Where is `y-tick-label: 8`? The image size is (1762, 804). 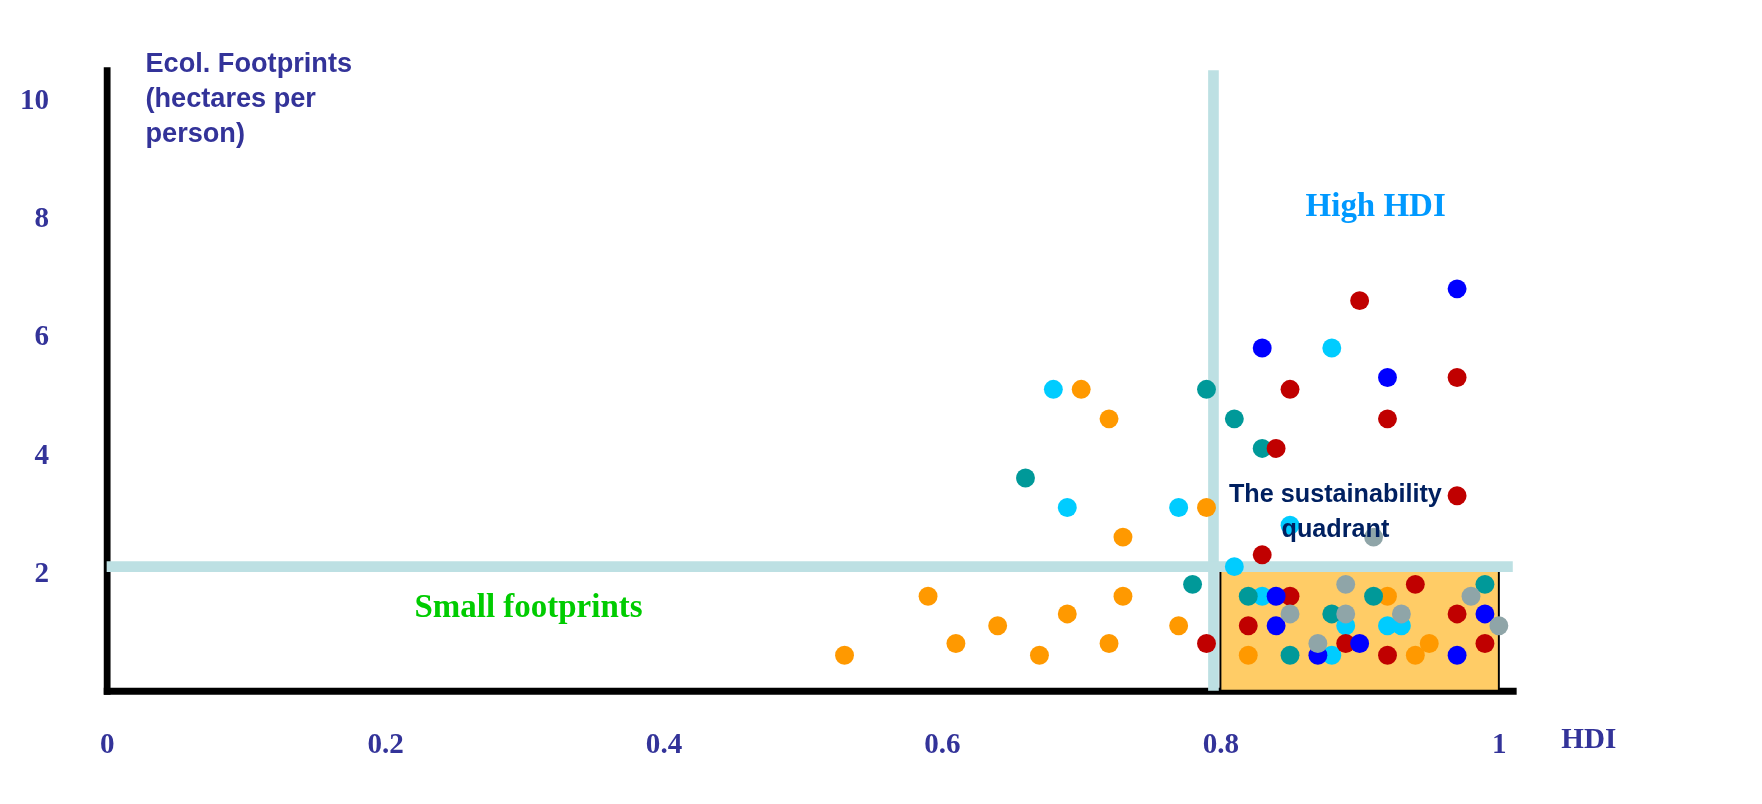
y-tick-label: 8 is located at coordinates (41, 217).